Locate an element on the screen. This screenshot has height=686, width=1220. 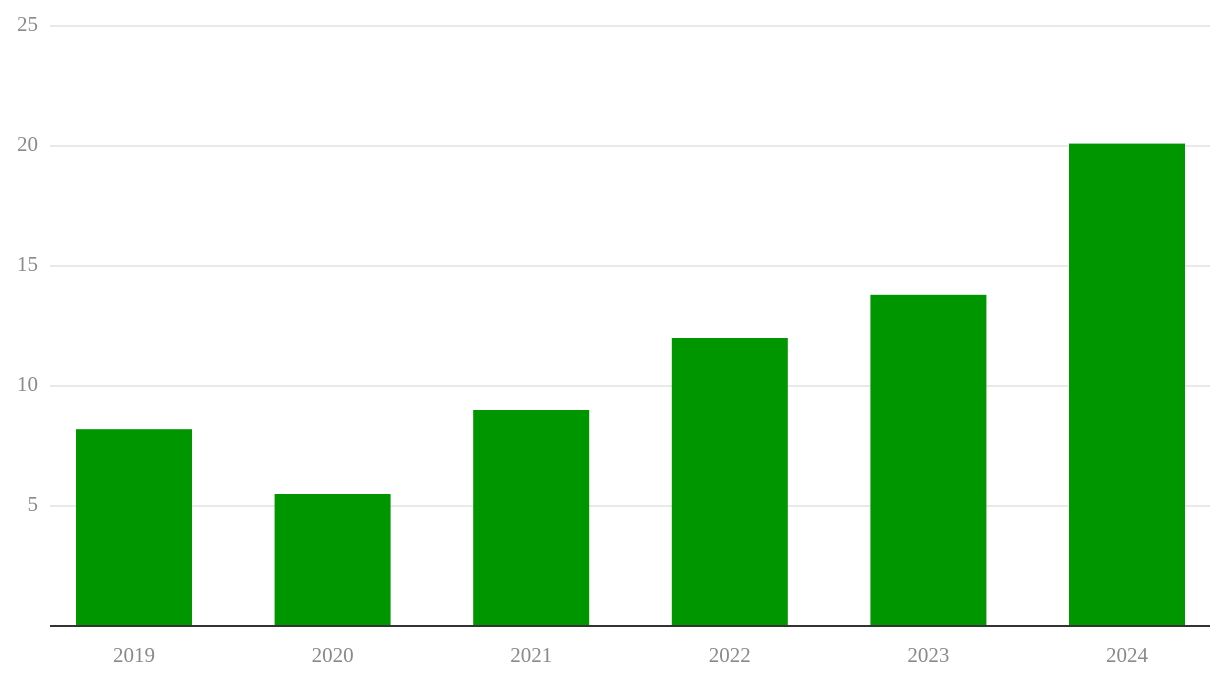
x-tick-label: 2022 is located at coordinates (730, 655).